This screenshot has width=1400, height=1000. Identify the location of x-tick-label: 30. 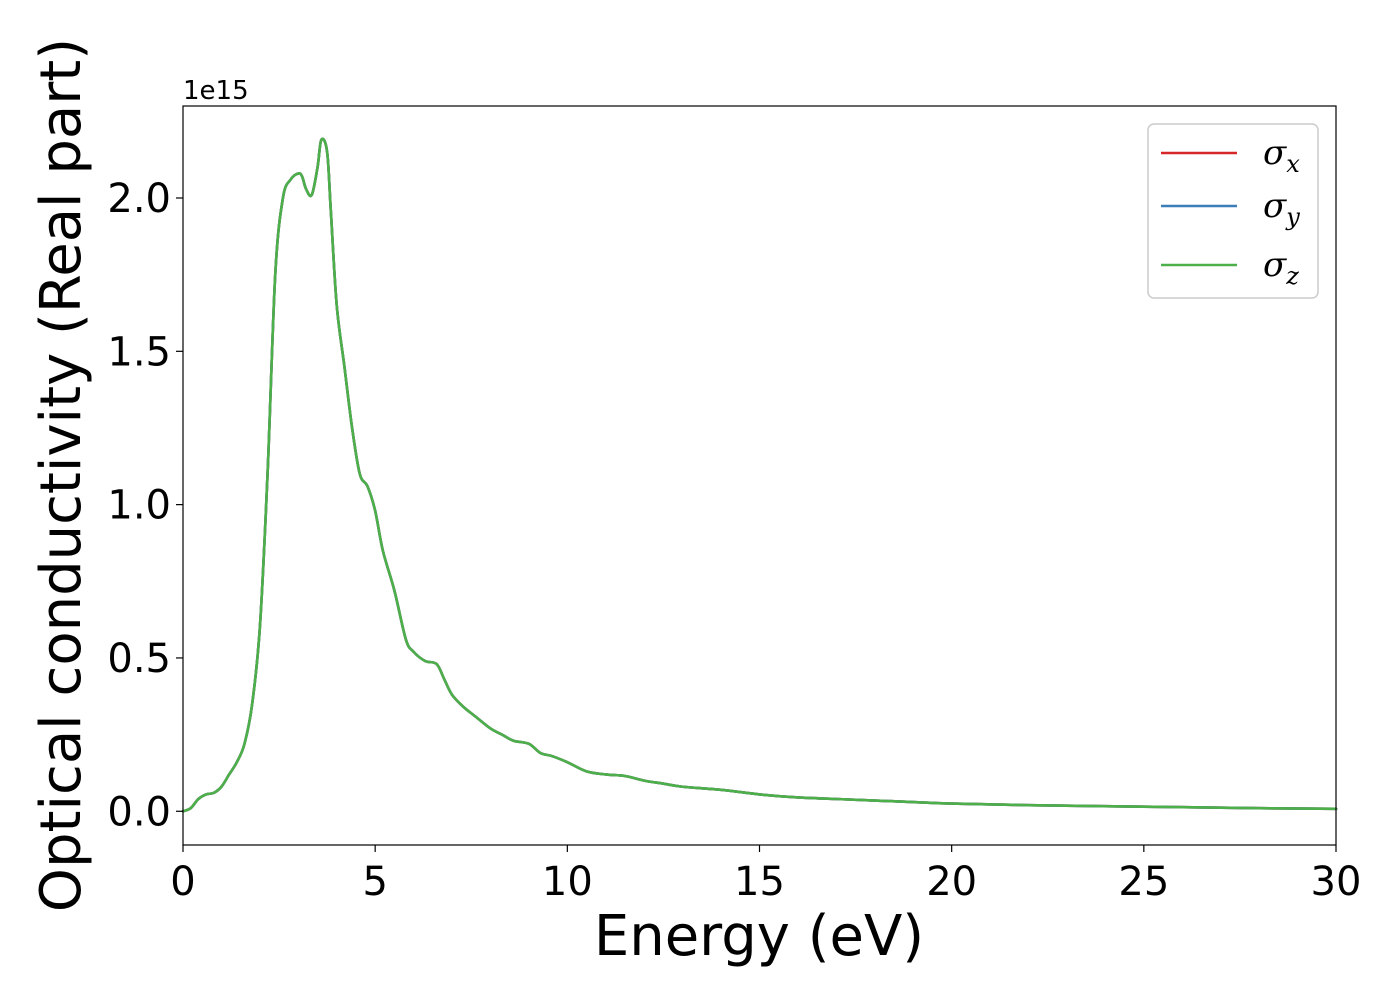
(1336, 882).